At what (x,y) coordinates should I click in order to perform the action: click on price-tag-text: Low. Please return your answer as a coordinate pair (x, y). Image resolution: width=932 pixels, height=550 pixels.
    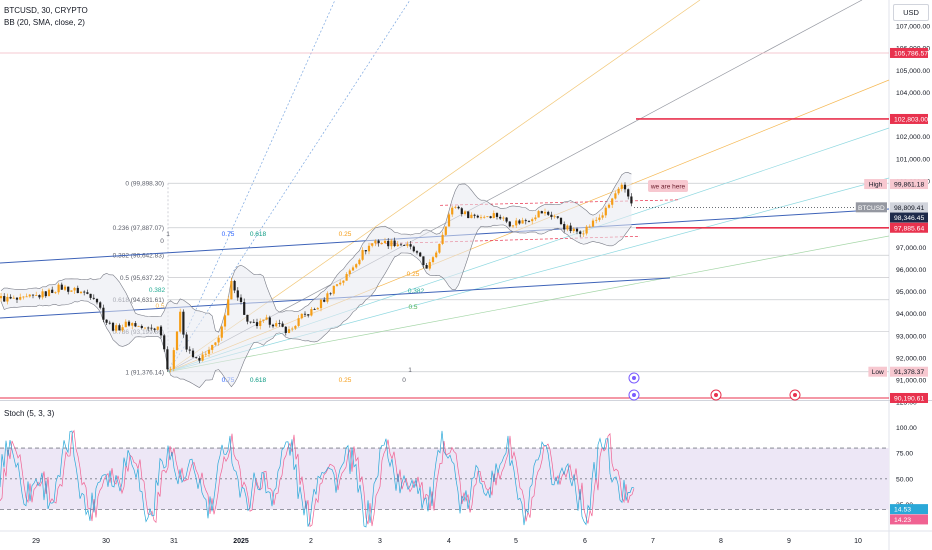
    Looking at the image, I should click on (878, 372).